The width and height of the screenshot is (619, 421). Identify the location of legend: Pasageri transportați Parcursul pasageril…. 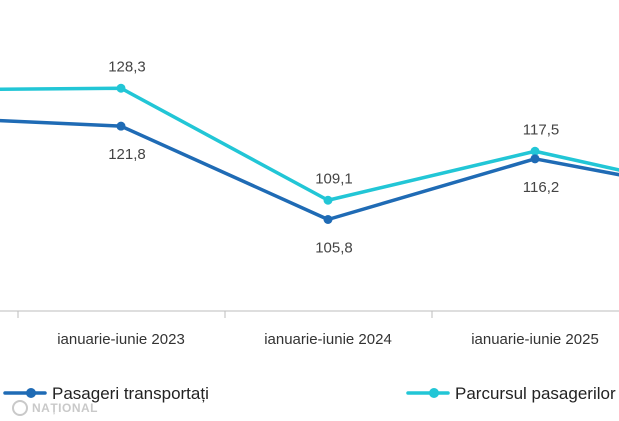
(309, 393).